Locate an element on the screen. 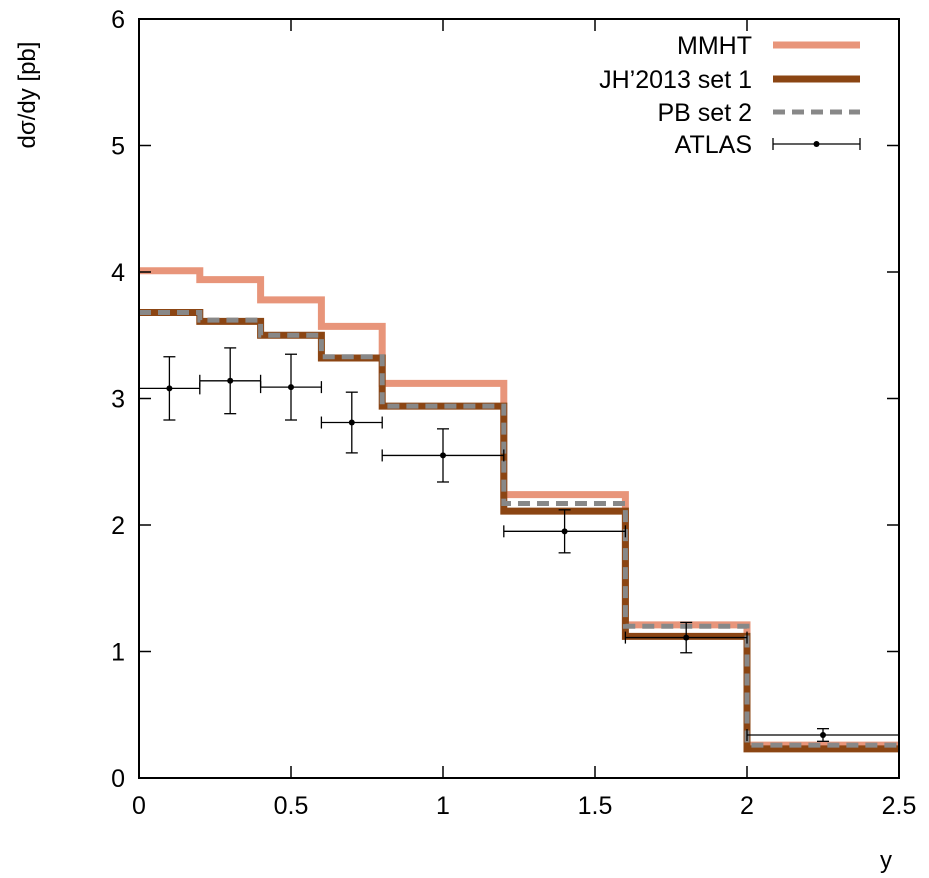 This screenshot has width=929, height=878. x-tick-label: 2 is located at coordinates (747, 806).